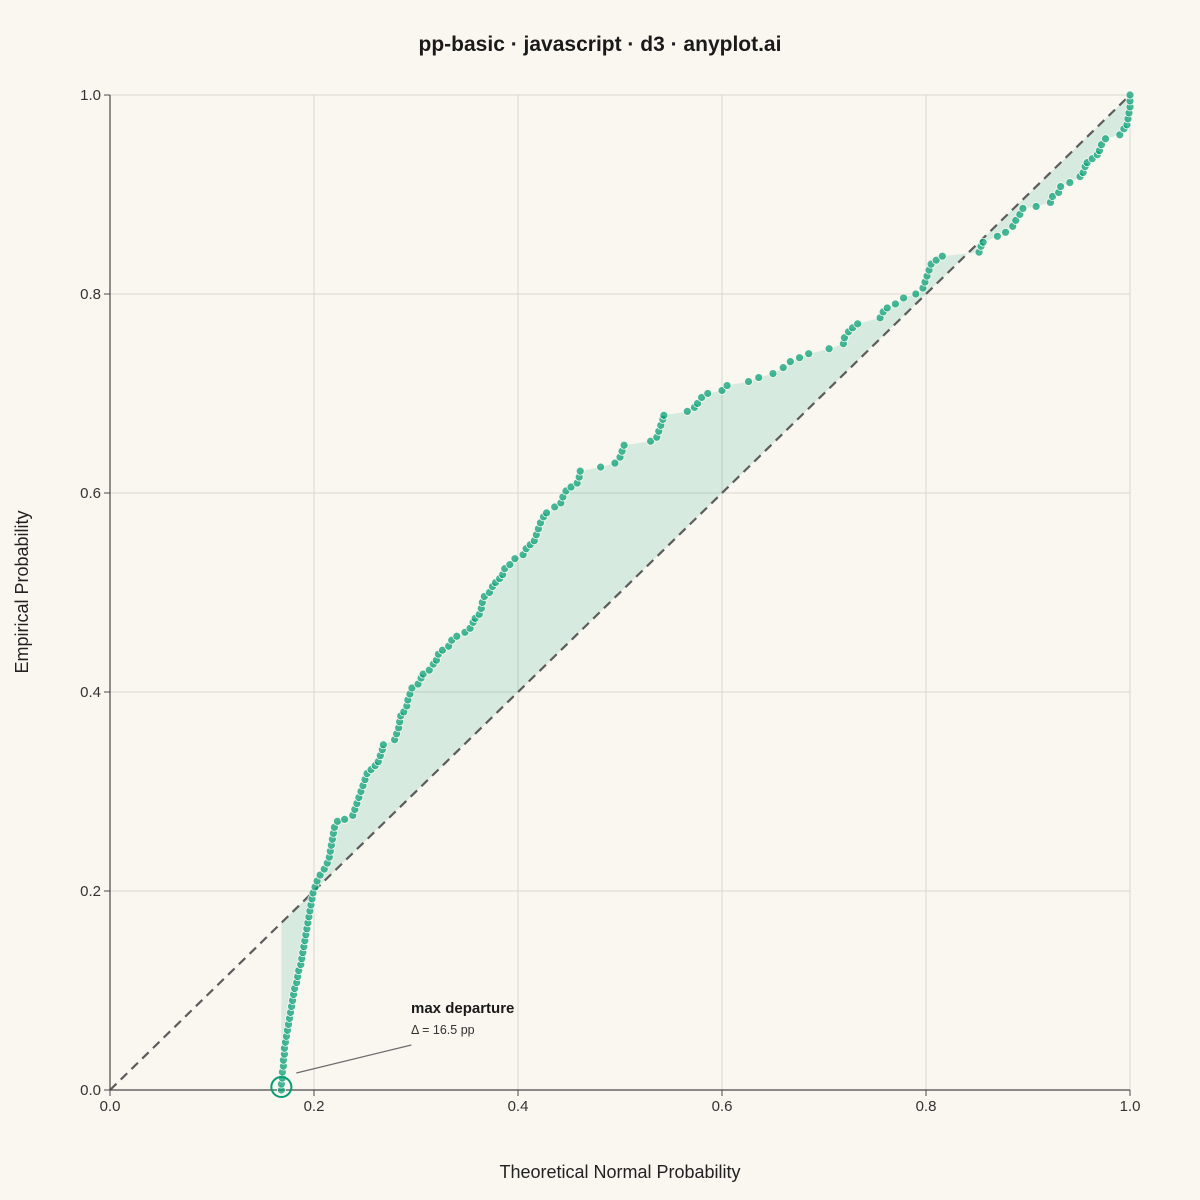 This screenshot has width=1200, height=1200. I want to click on x-tick-label: 0.0, so click(110, 1106).